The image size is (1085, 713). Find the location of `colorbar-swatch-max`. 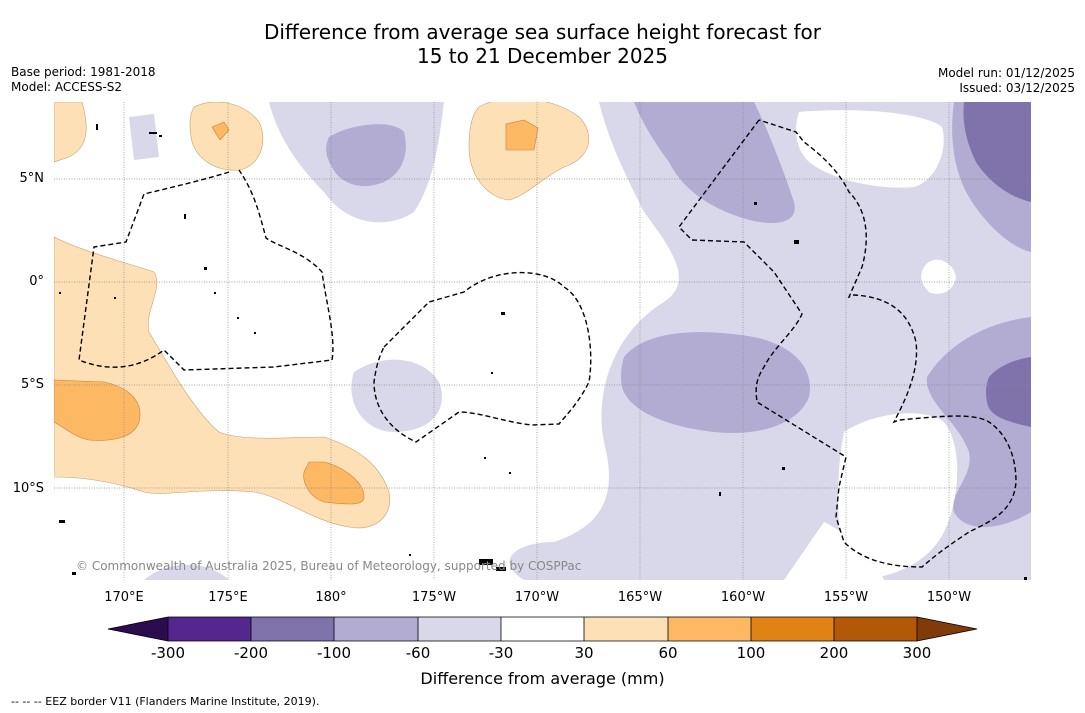

colorbar-swatch-max is located at coordinates (947, 629).